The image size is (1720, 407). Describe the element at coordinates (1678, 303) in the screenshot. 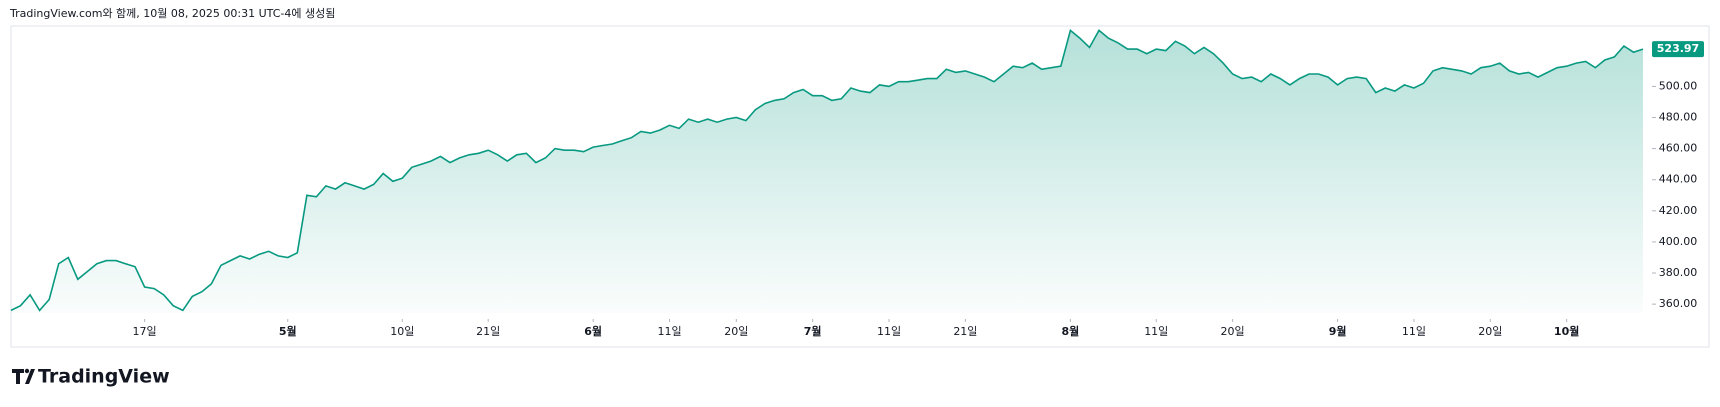

I see `y-tick-label: 360.00` at that location.